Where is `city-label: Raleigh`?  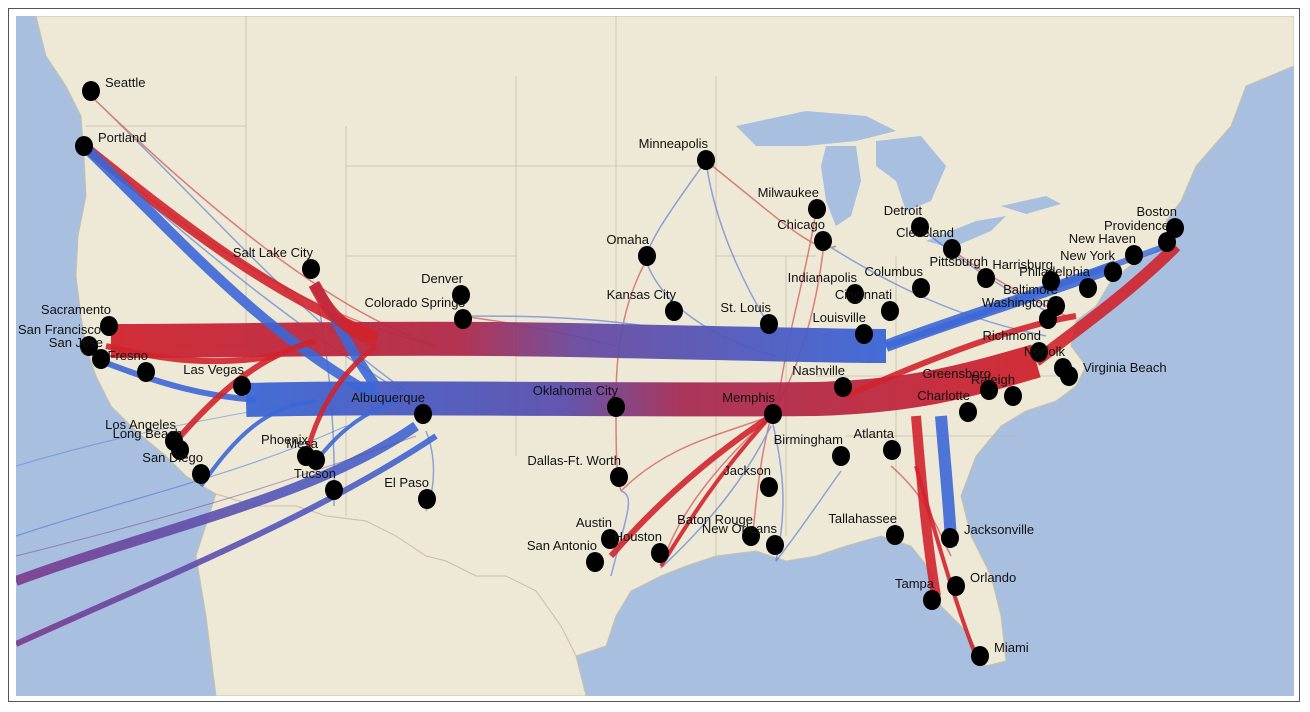
city-label: Raleigh is located at coordinates (993, 379).